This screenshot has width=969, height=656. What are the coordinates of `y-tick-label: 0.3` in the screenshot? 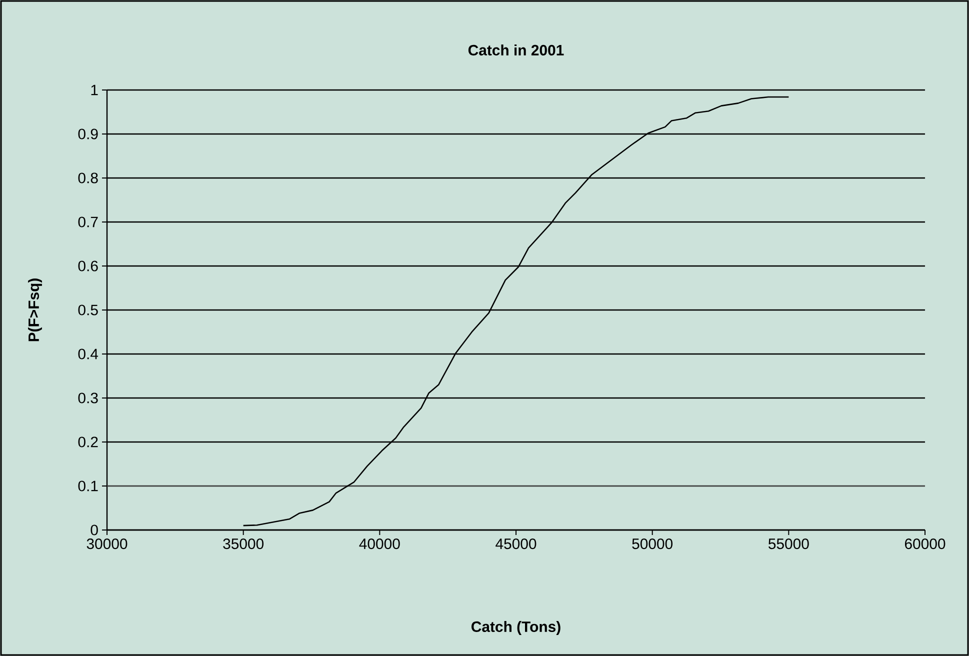 It's located at (88, 398).